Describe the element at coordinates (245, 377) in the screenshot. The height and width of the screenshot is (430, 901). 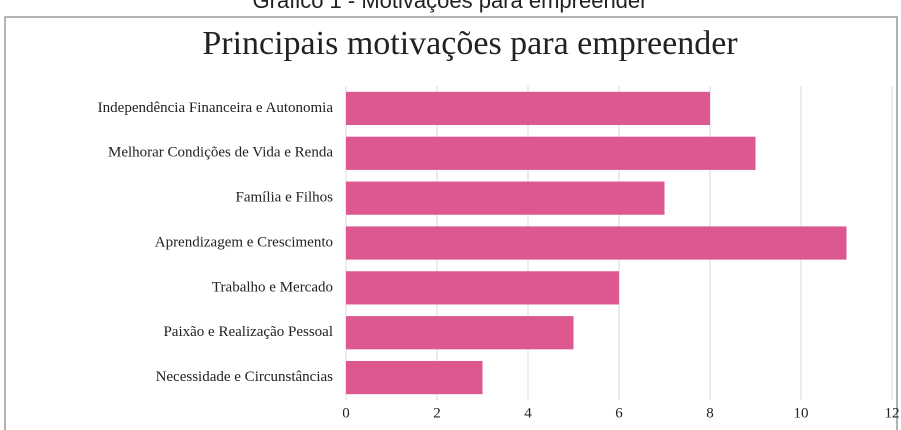
I see `y-tick-label: Necessidade e Circunstâncias` at that location.